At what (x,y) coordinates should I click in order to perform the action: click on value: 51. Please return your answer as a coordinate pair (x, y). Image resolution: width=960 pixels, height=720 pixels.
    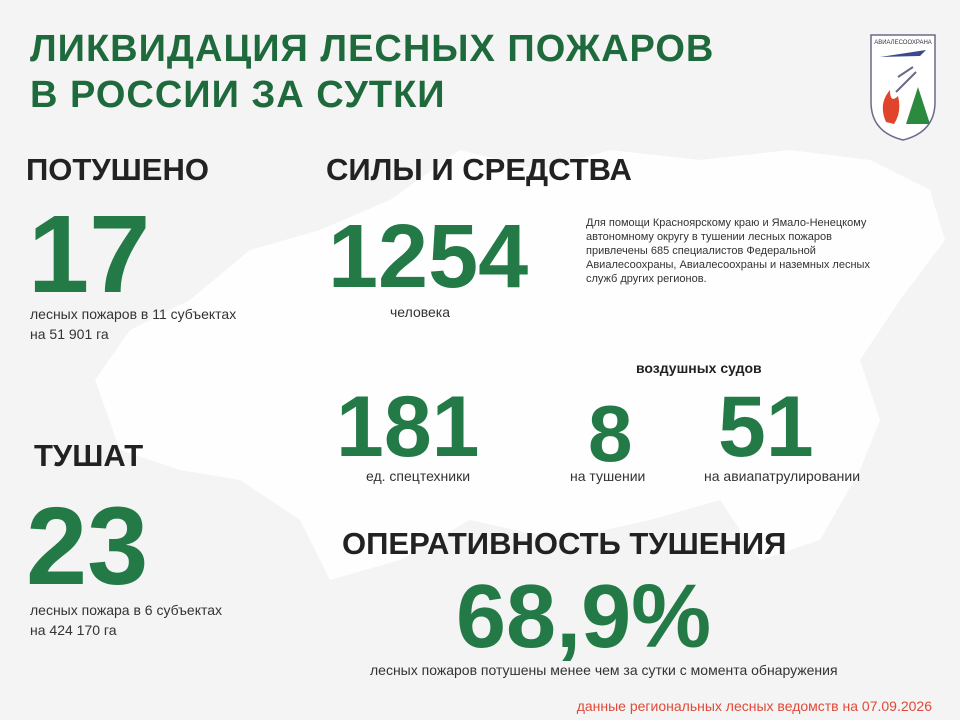
    Looking at the image, I should click on (766, 427).